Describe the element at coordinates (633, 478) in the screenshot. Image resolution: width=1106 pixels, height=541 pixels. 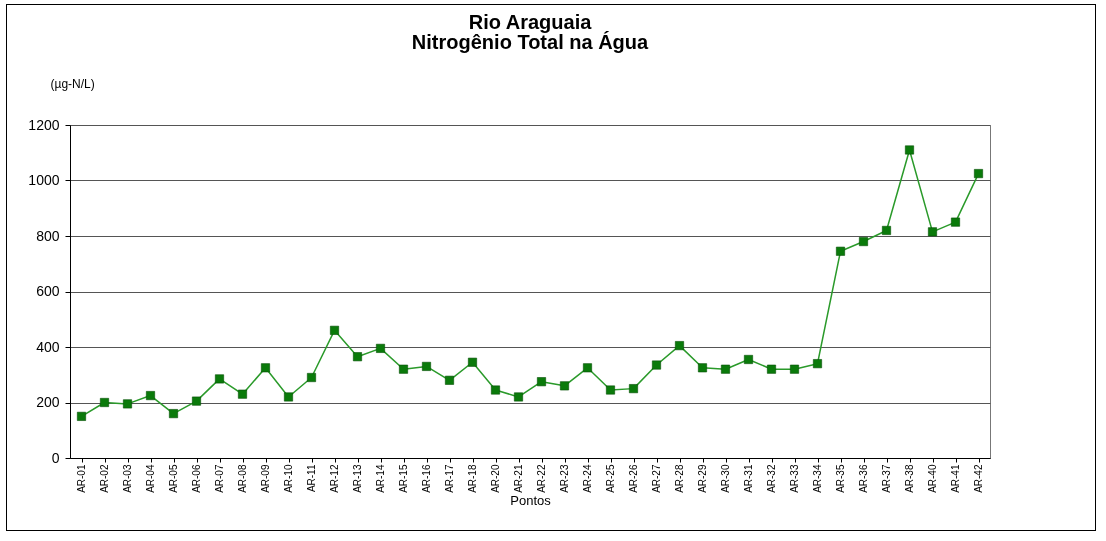
I see `x-tick-label: AR-26` at that location.